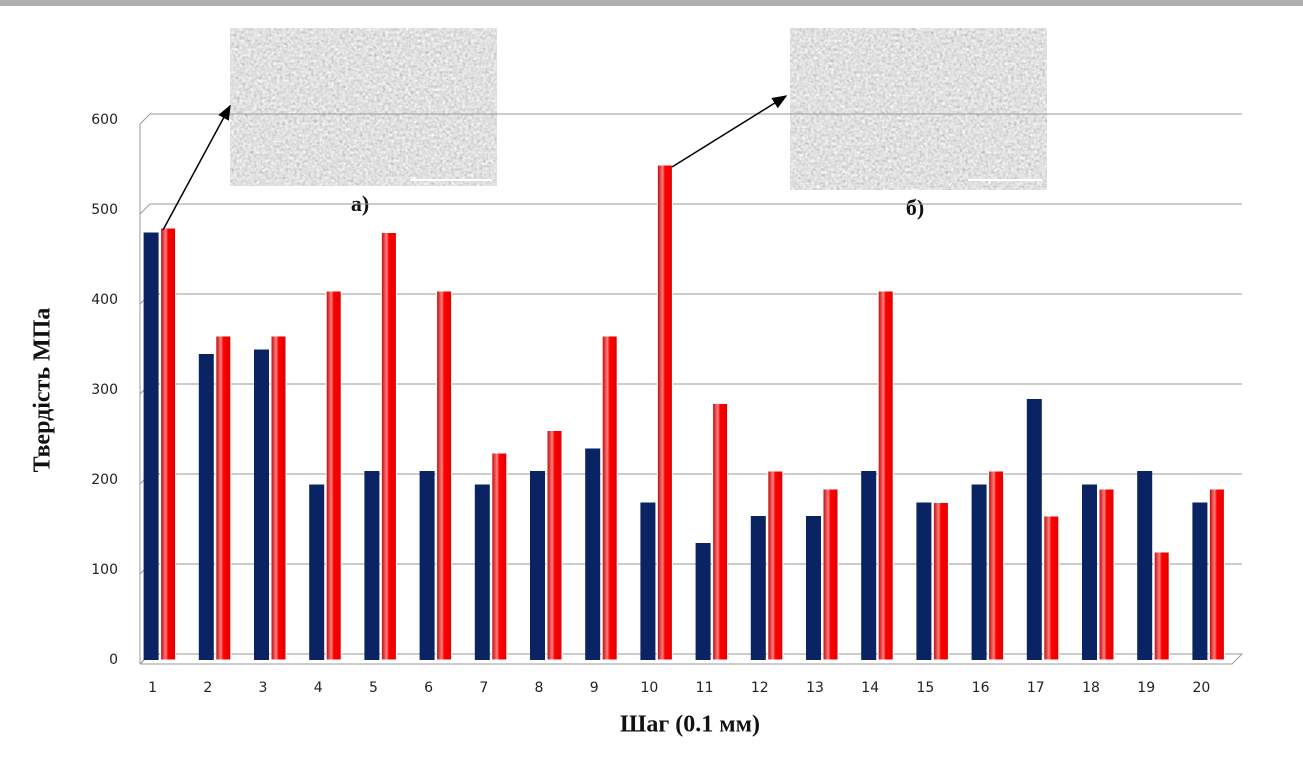  What do you see at coordinates (263, 688) in the screenshot?
I see `x-tick-label: 3` at bounding box center [263, 688].